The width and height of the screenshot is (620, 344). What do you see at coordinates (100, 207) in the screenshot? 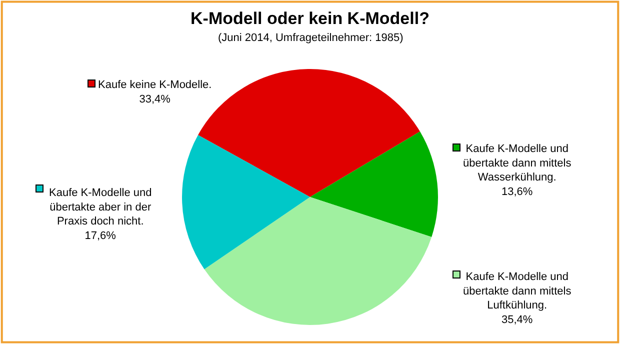
I see `legend-label: Kaufe K-Modelle und übertakte aber in der Praxis doch nicht.` at bounding box center [100, 207].